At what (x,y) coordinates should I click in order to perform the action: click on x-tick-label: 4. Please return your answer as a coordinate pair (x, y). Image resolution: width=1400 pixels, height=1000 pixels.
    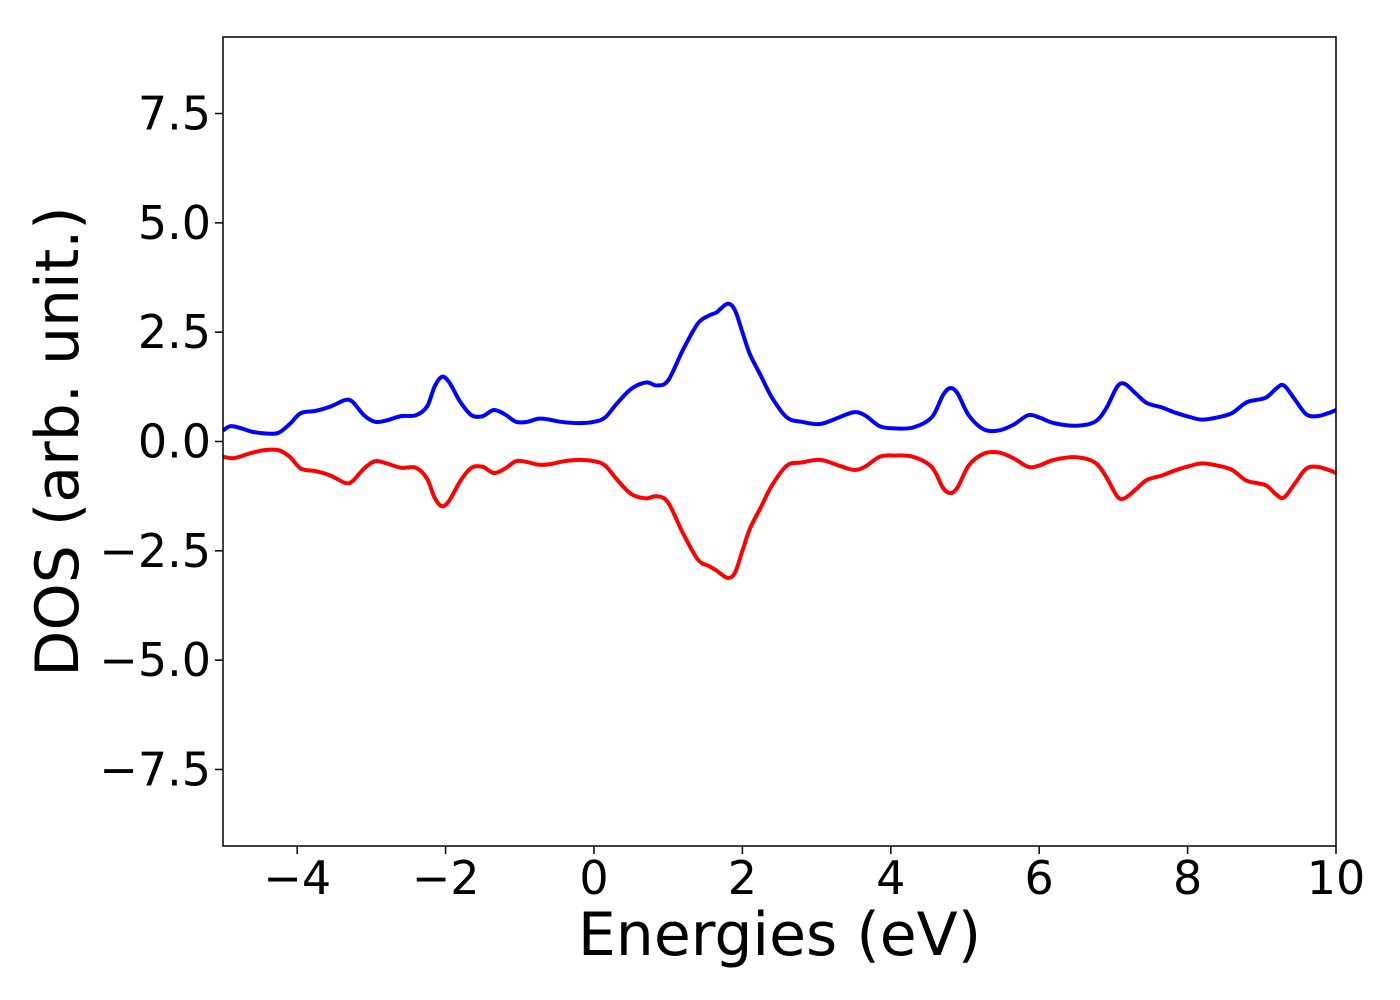
    Looking at the image, I should click on (890, 878).